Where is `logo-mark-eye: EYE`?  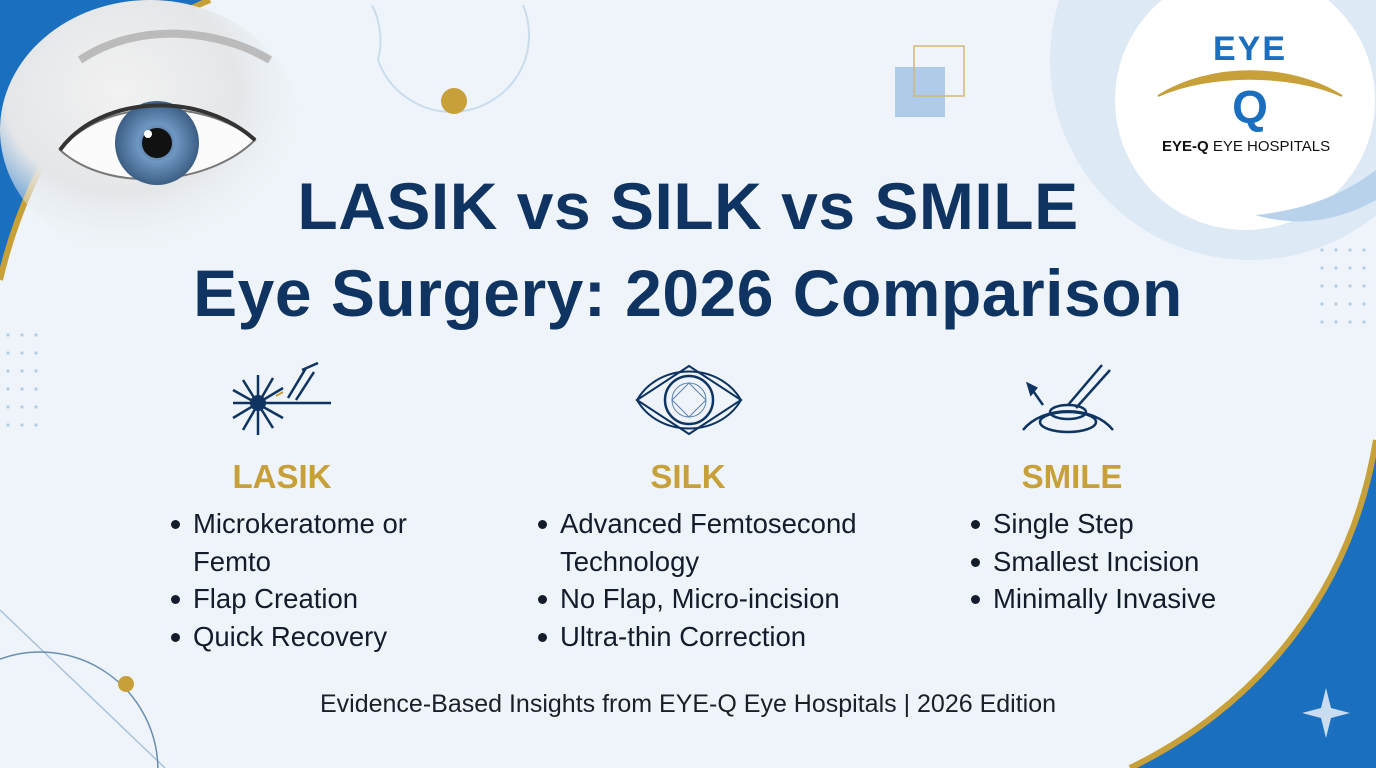 logo-mark-eye: EYE is located at coordinates (1250, 49).